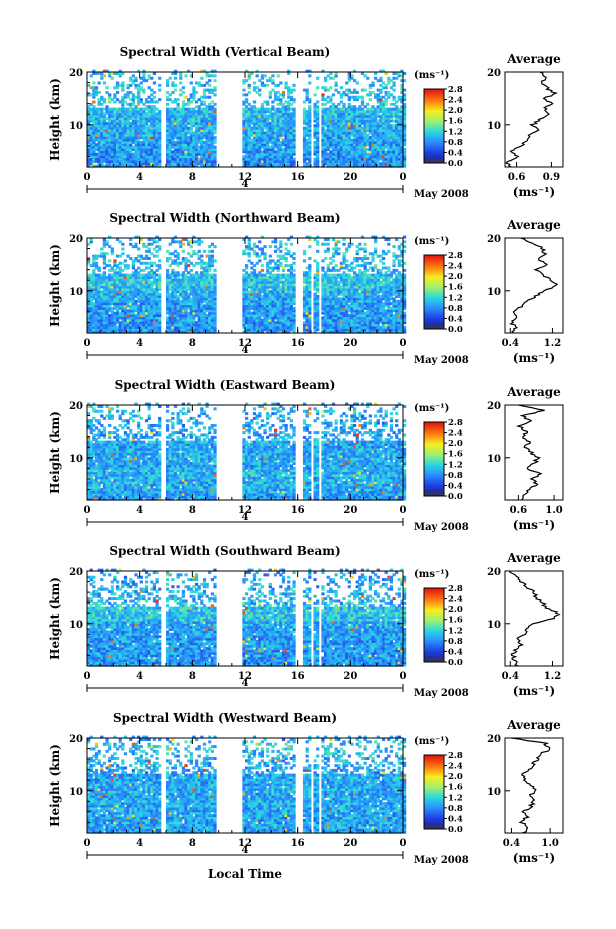 The height and width of the screenshot is (929, 616). What do you see at coordinates (455, 153) in the screenshot?
I see `colorbar-tick-label: 0.4` at bounding box center [455, 153].